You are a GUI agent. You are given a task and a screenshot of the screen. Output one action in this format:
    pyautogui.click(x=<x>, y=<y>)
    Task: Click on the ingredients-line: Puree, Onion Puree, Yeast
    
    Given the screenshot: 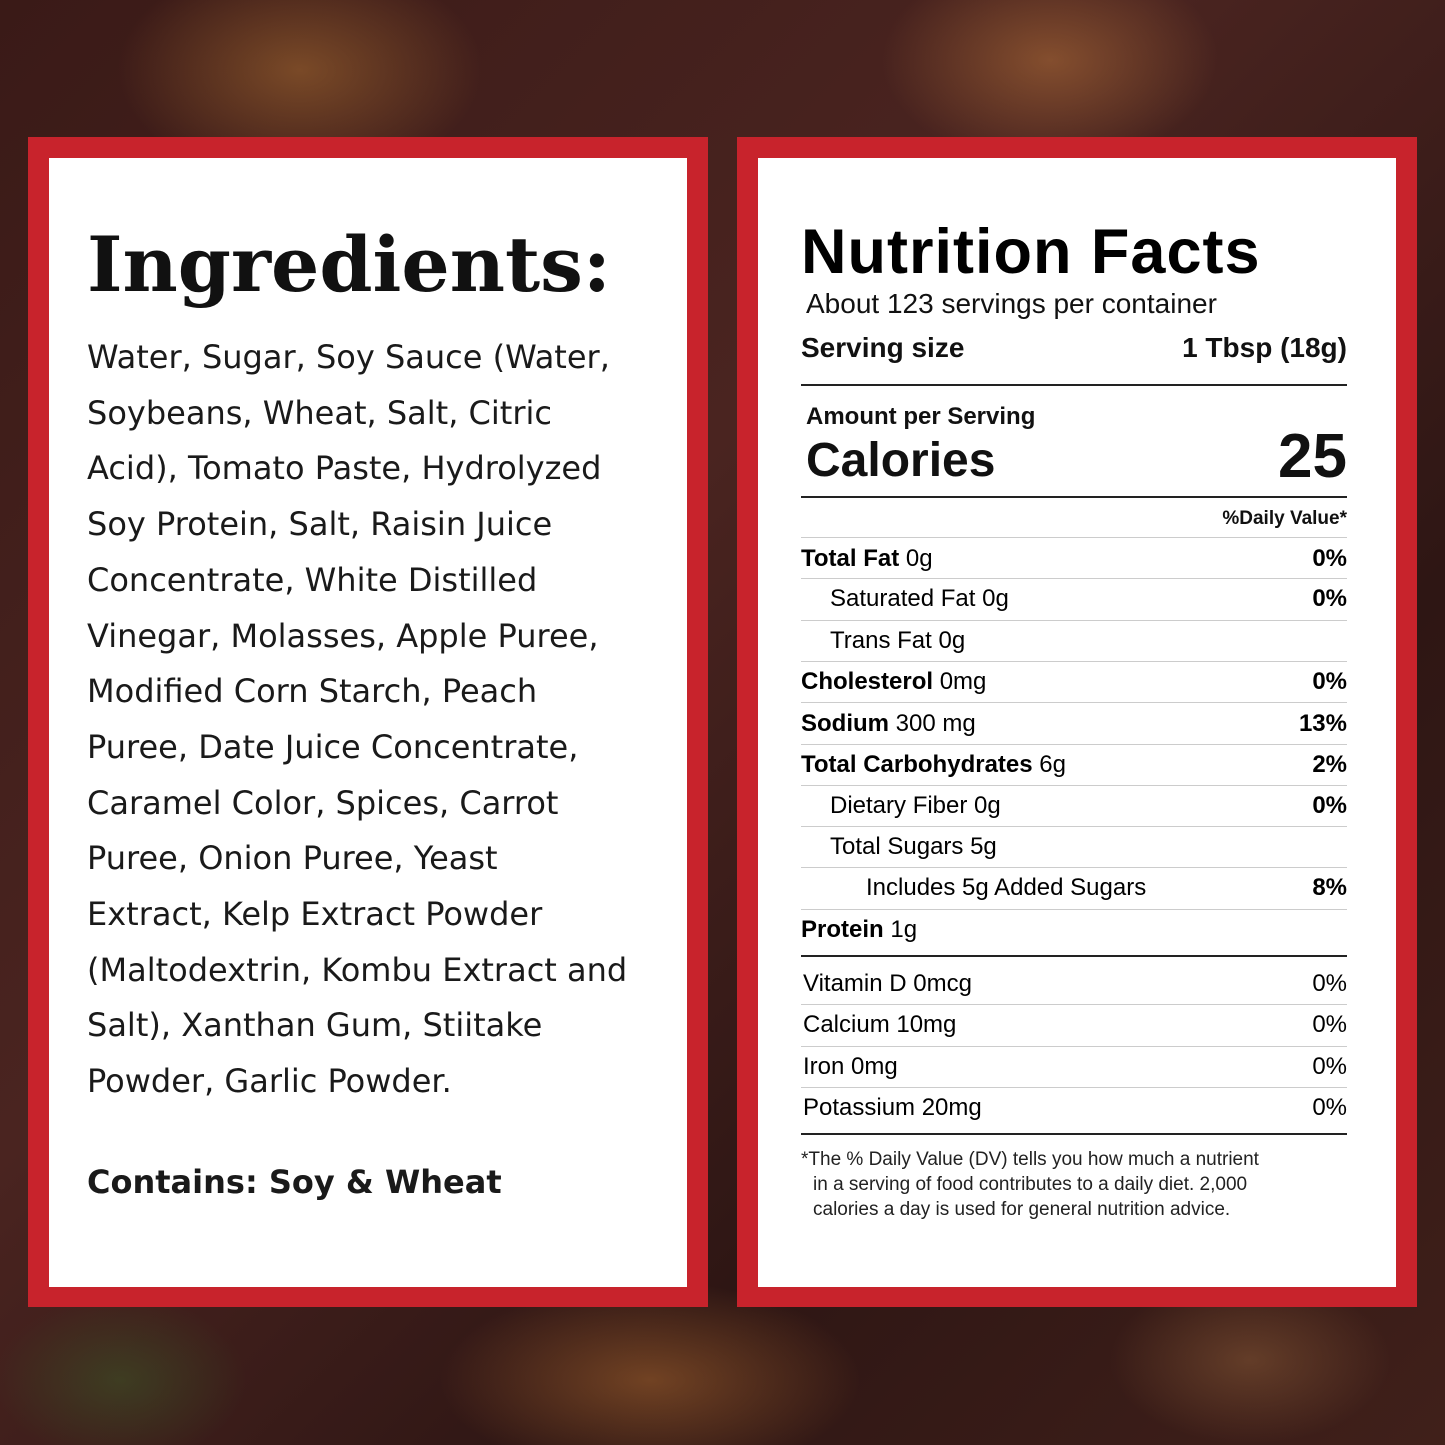 What is the action you would take?
    pyautogui.click(x=292, y=858)
    